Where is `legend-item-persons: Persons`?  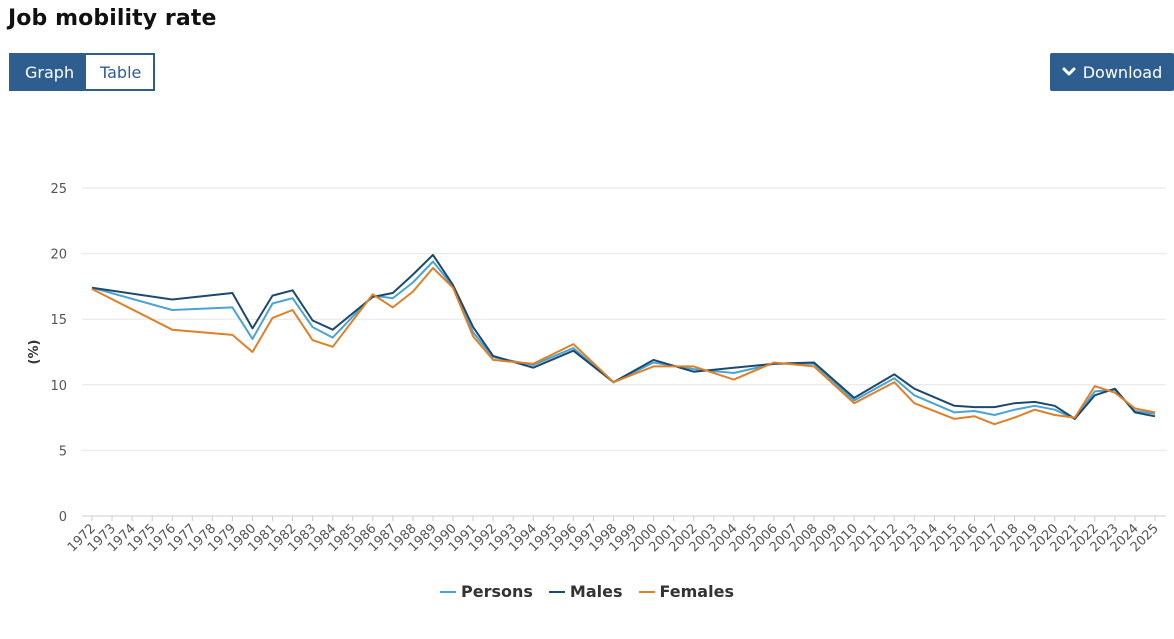
legend-item-persons: Persons is located at coordinates (486, 591).